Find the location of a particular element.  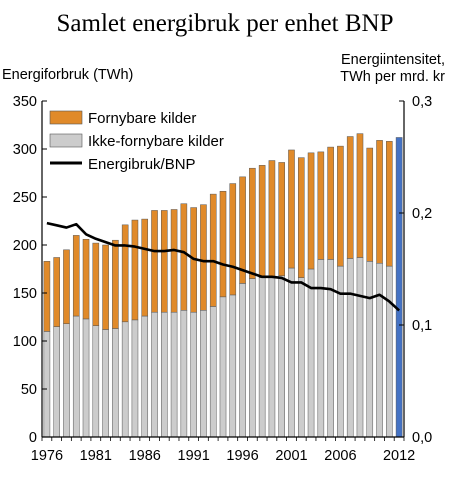

bar-1979-s1 is located at coordinates (76, 276).